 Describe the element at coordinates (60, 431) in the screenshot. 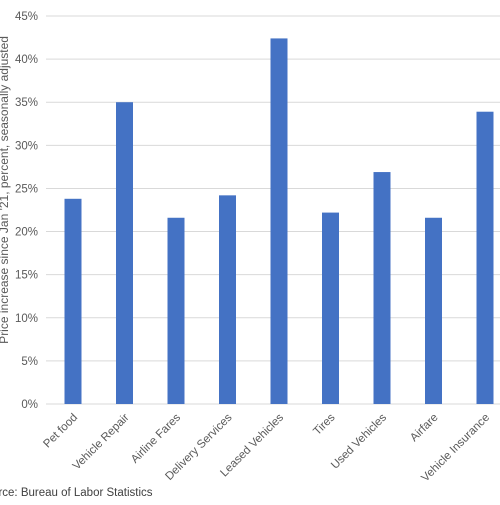

I see `x-tick-label: Pet food` at that location.